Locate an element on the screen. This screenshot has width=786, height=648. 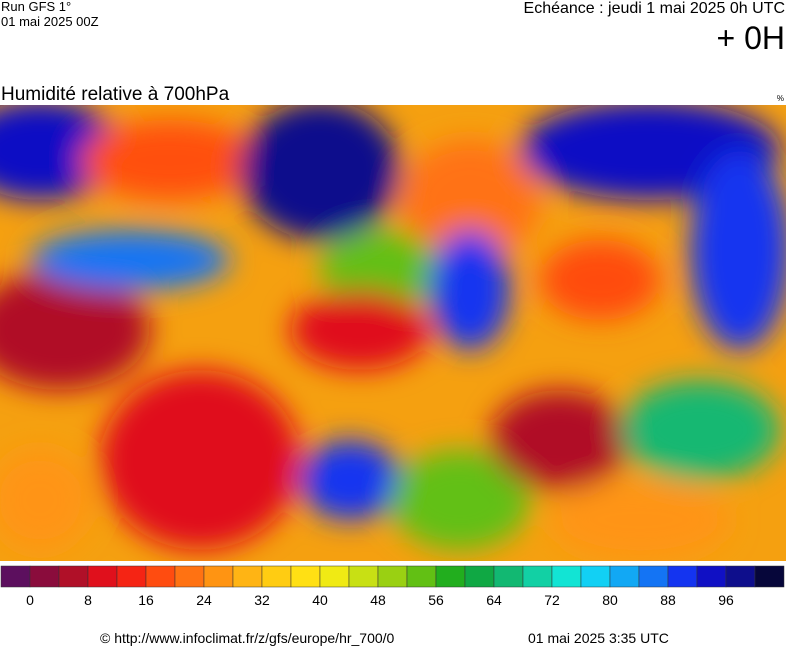
scale-label: 8 is located at coordinates (88, 600).